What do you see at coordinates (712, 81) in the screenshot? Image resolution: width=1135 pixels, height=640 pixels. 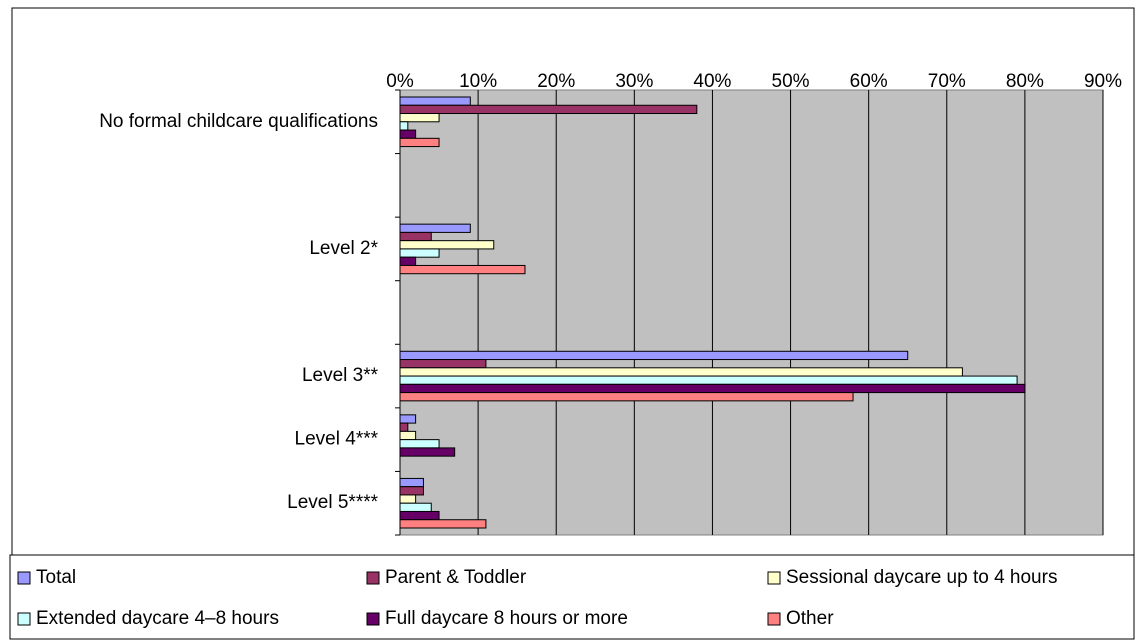 I see `x-tick-label: 40%` at bounding box center [712, 81].